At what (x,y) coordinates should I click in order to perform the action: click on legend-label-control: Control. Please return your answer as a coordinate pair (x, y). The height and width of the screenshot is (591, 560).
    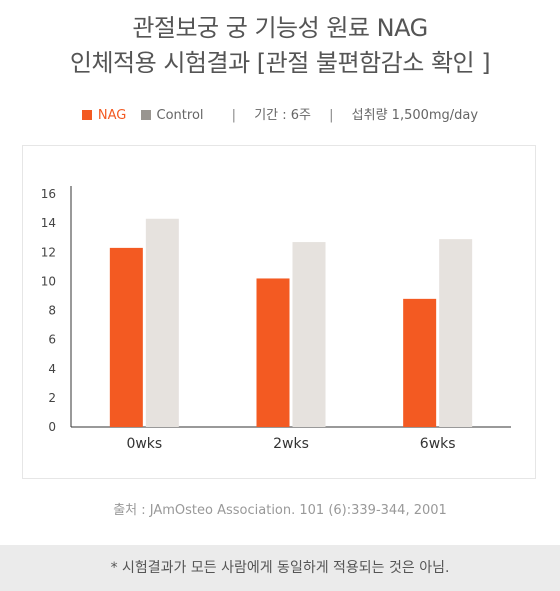
    Looking at the image, I should click on (180, 115).